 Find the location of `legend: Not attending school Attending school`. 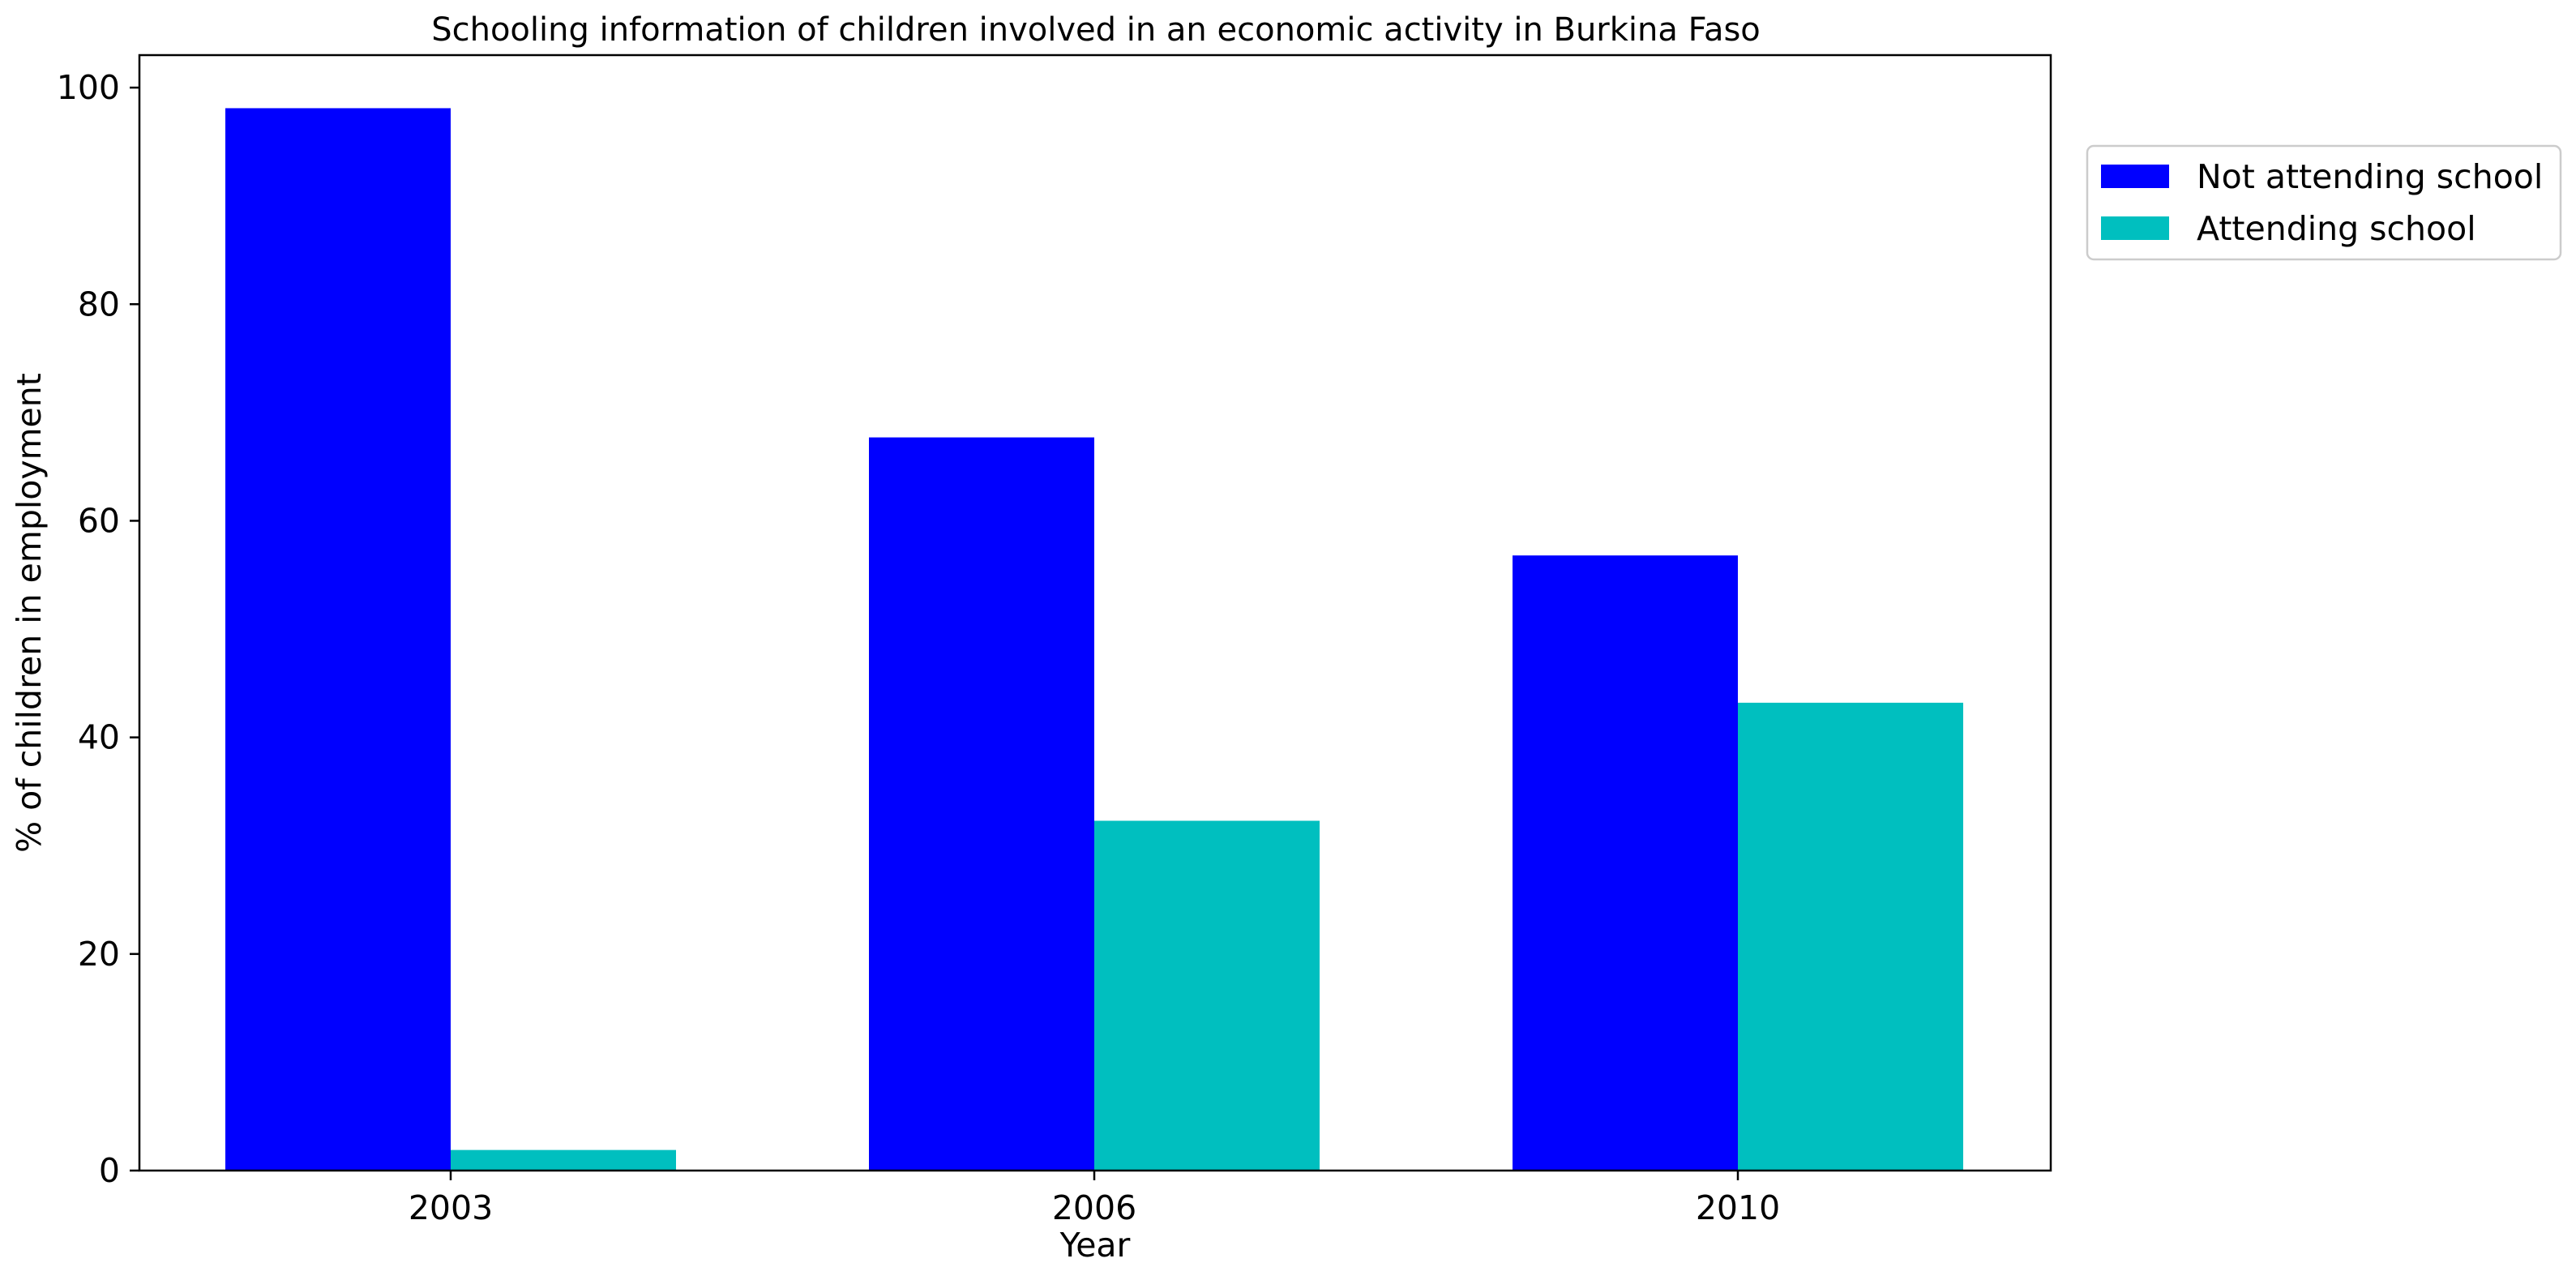

legend: Not attending school Attending school is located at coordinates (2324, 202).